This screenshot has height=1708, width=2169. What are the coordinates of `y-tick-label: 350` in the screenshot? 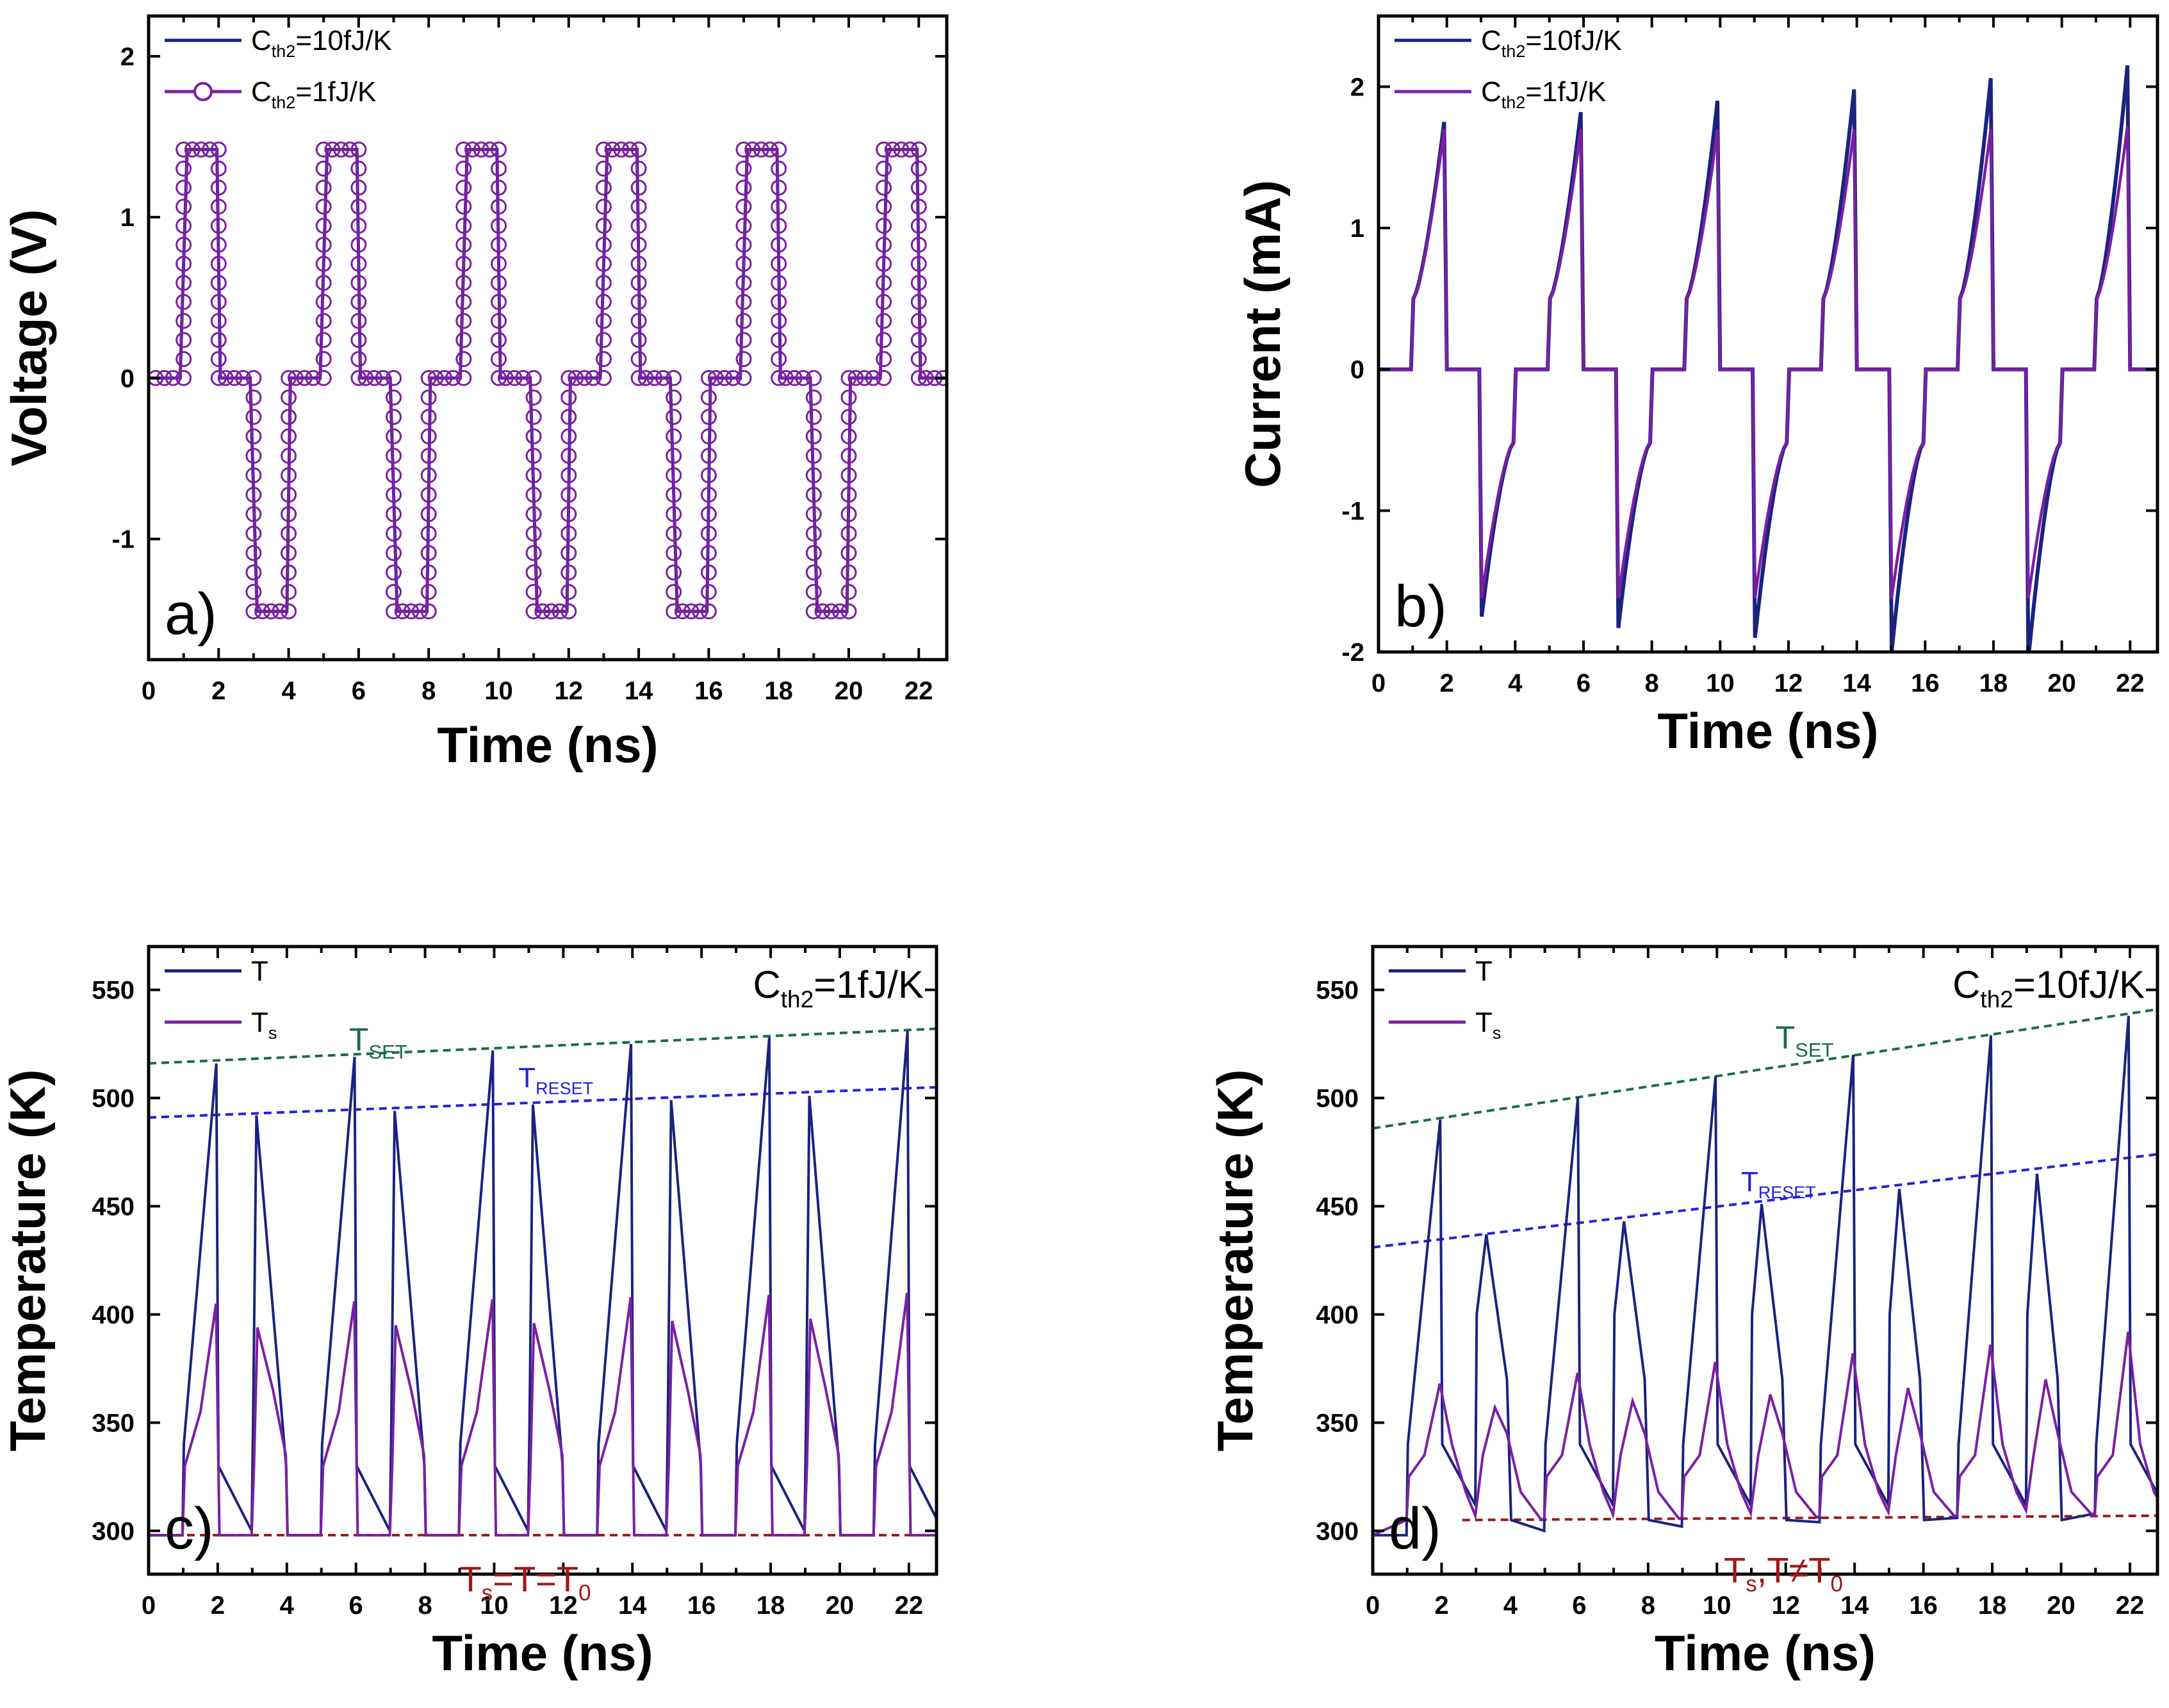 It's located at (1337, 1423).